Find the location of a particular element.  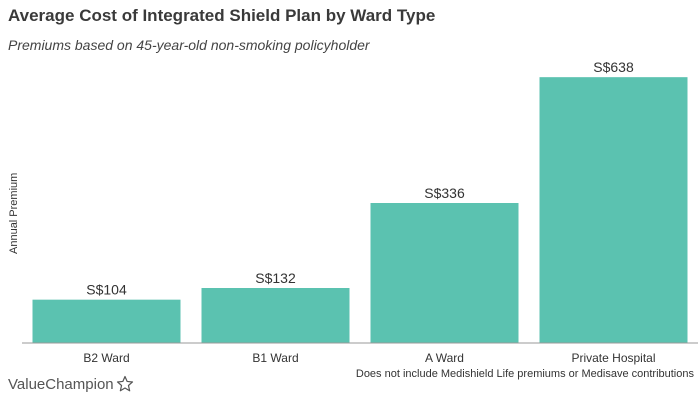

brand-logo: ValueChampion is located at coordinates (71, 384).